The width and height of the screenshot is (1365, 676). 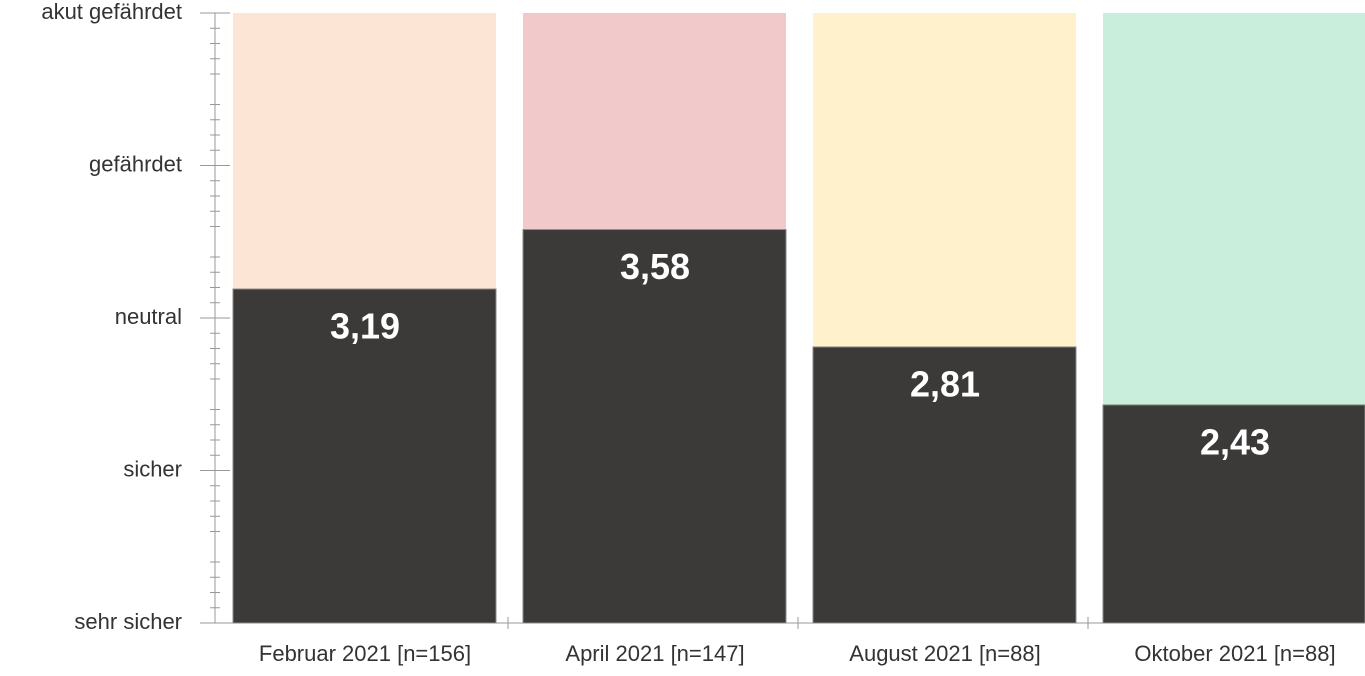 What do you see at coordinates (148, 316) in the screenshot?
I see `y-tick-label: neutral` at bounding box center [148, 316].